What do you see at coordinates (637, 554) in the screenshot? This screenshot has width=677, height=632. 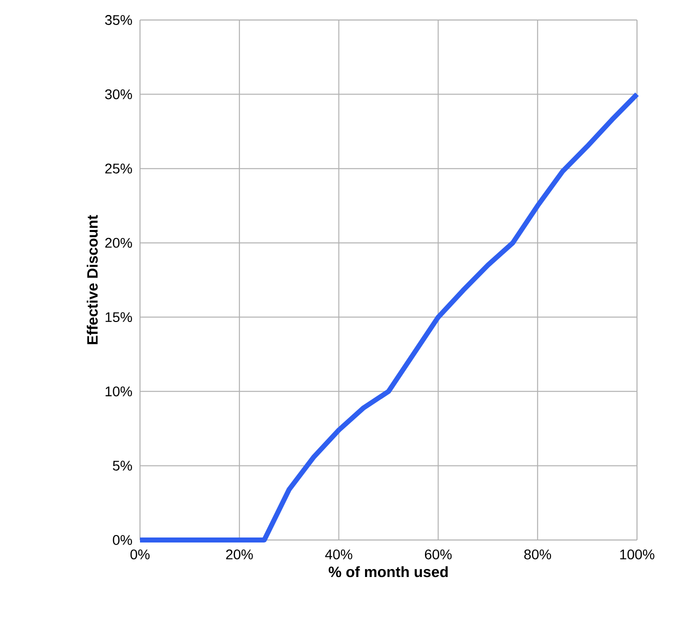 I see `x-tick-label: 100%` at bounding box center [637, 554].